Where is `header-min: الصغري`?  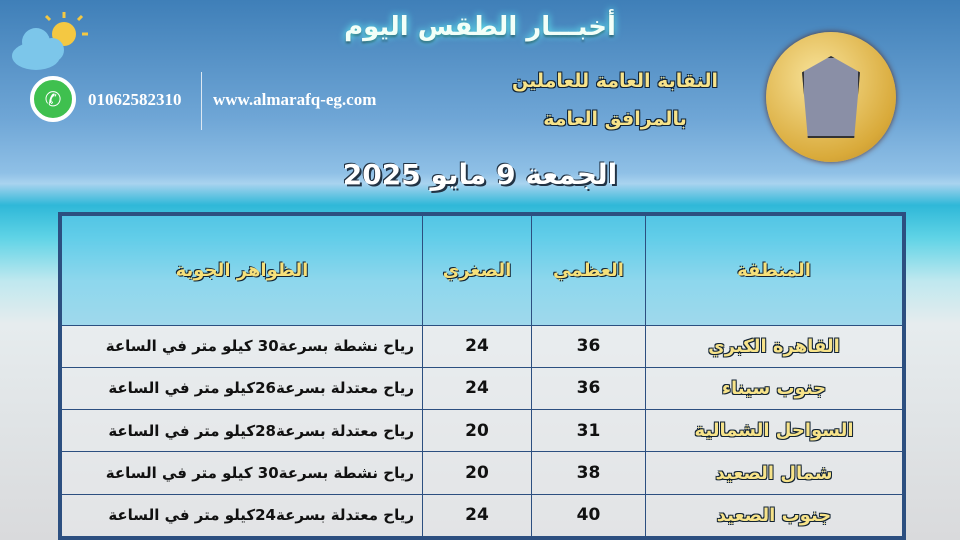 header-min: الصغري is located at coordinates (477, 270).